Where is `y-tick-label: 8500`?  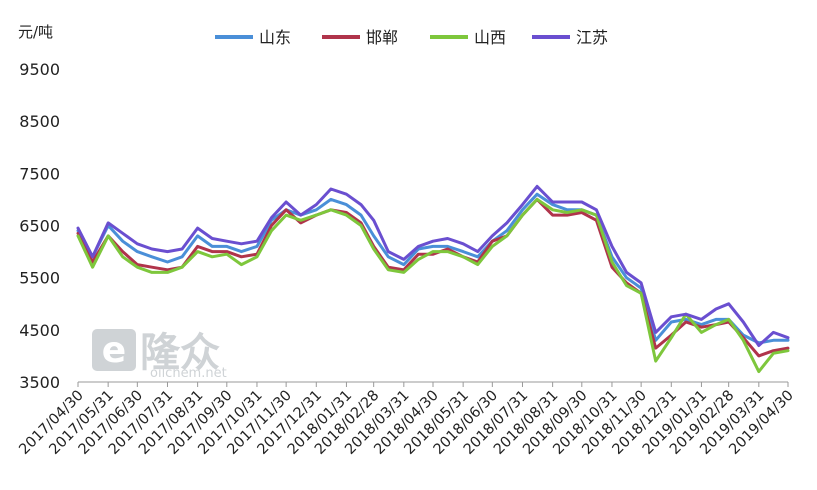 y-tick-label: 8500 is located at coordinates (39, 121).